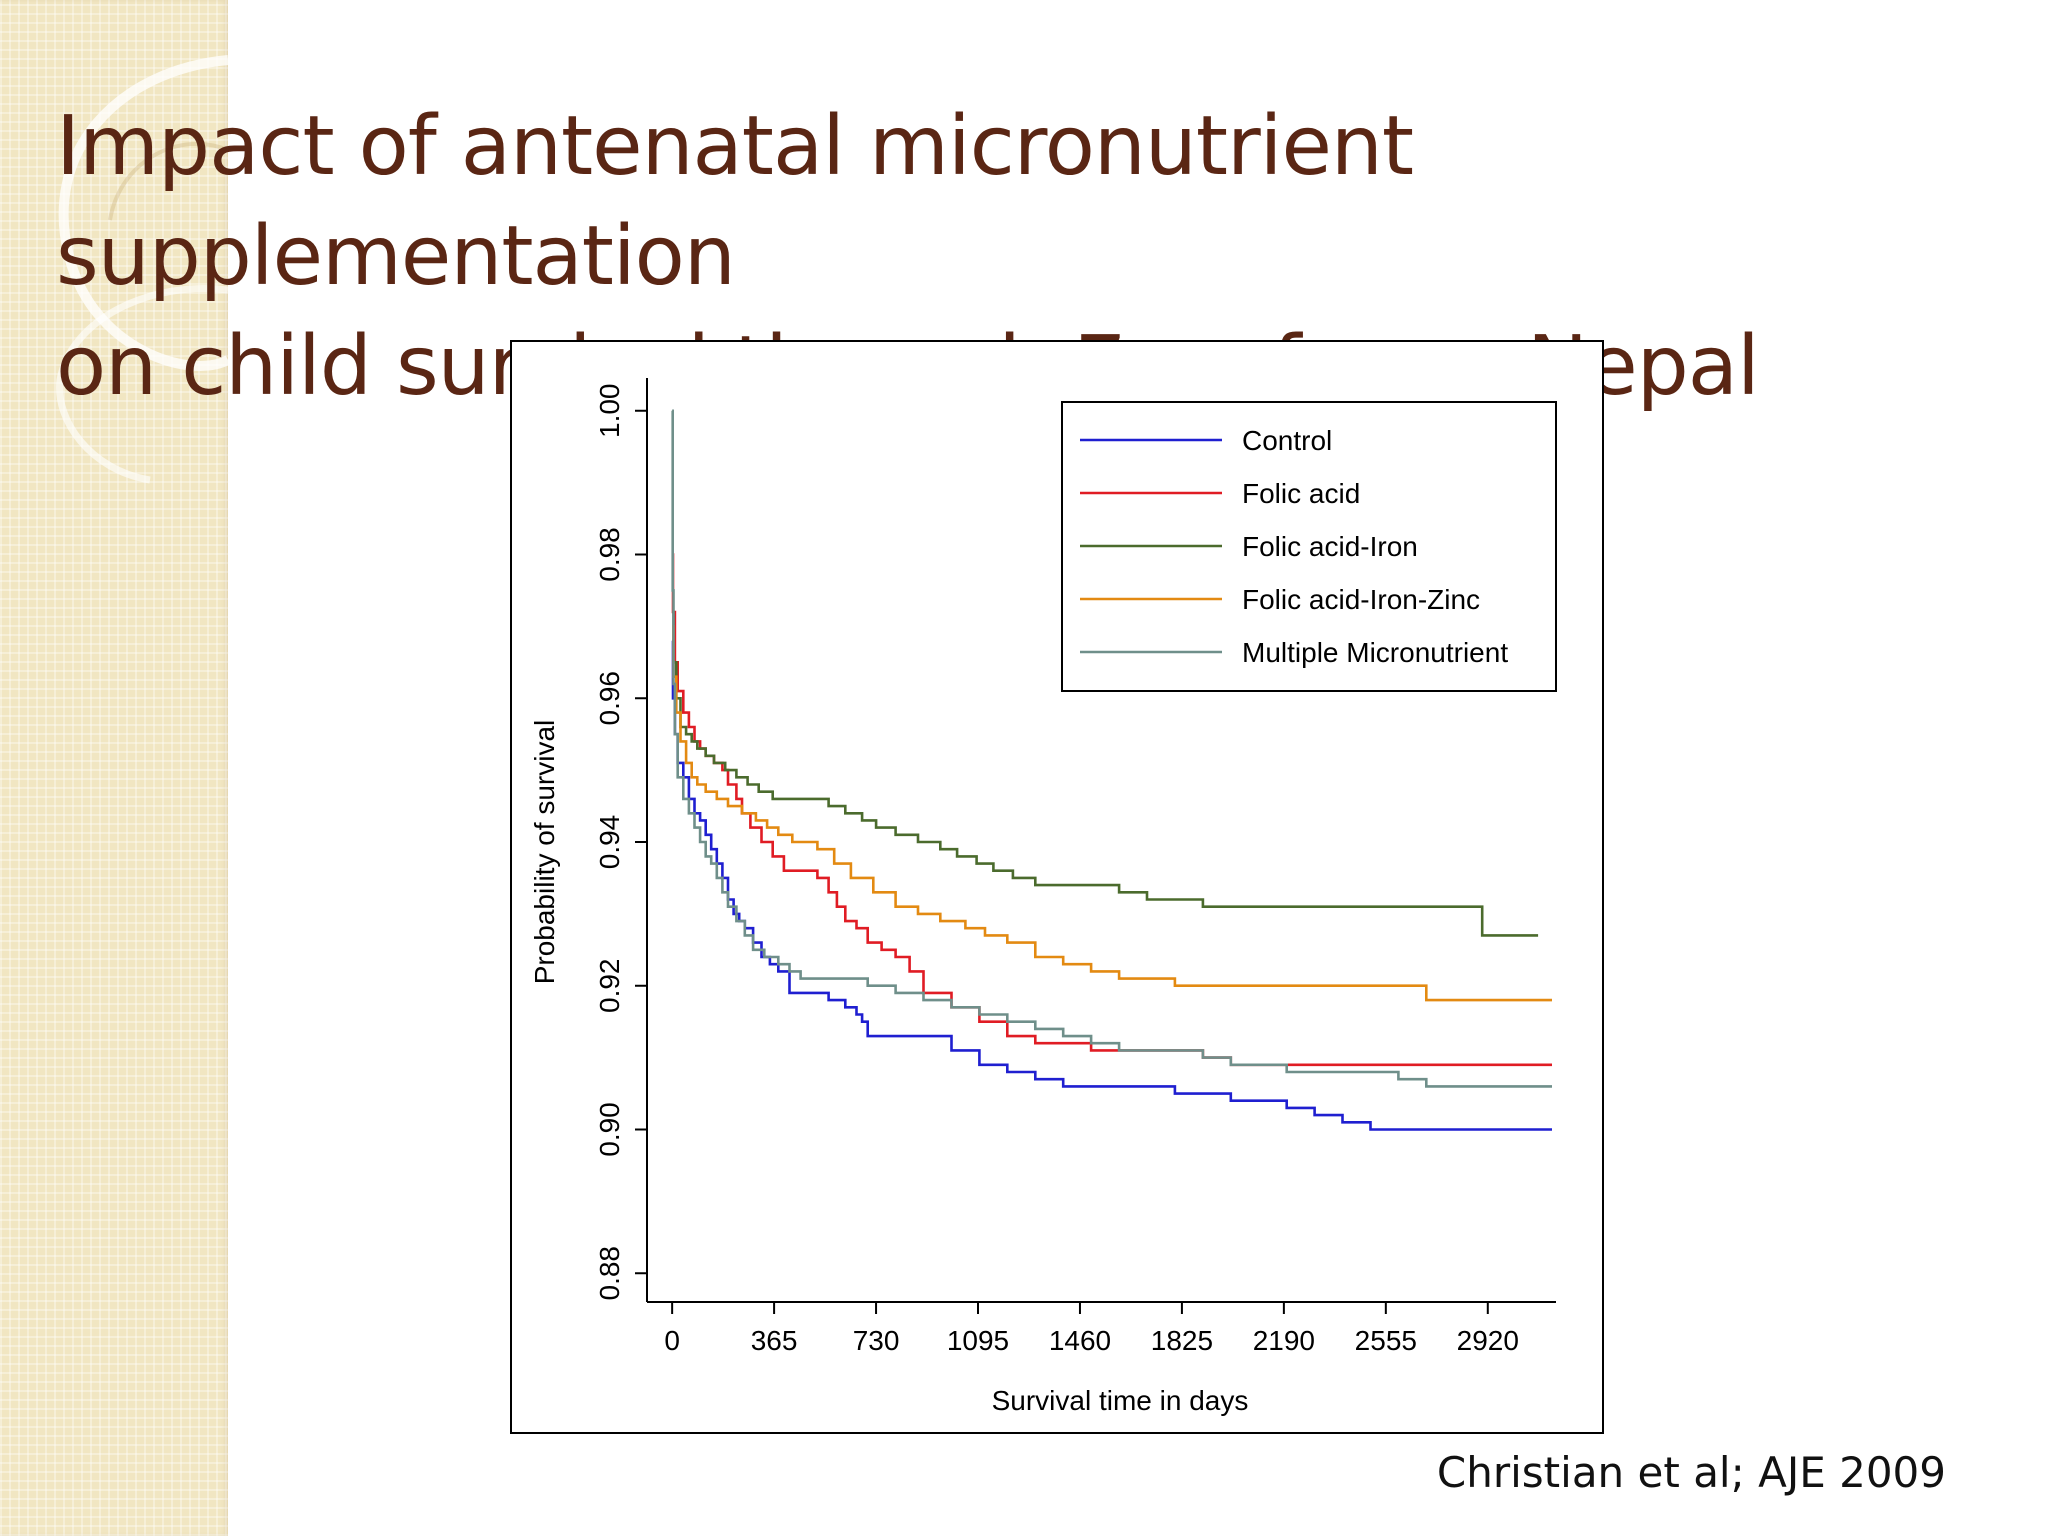  I want to click on legend-label-folic-acid-iron: Folic acid-Iron, so click(1330, 546).